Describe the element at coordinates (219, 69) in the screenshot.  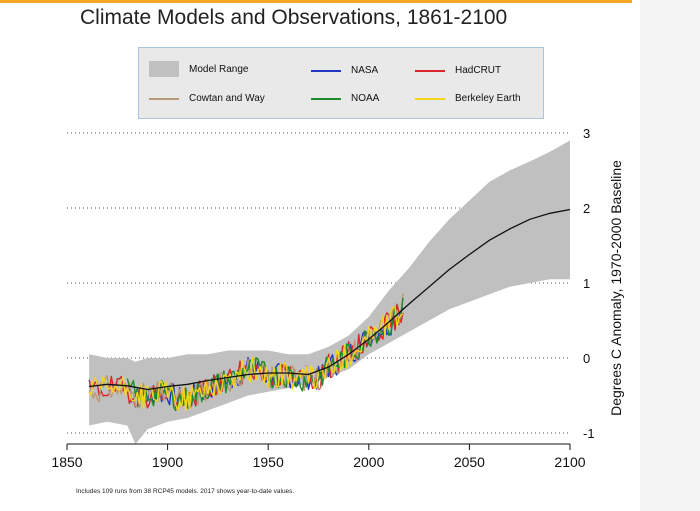
I see `legend-label-model-range: Model Range` at that location.